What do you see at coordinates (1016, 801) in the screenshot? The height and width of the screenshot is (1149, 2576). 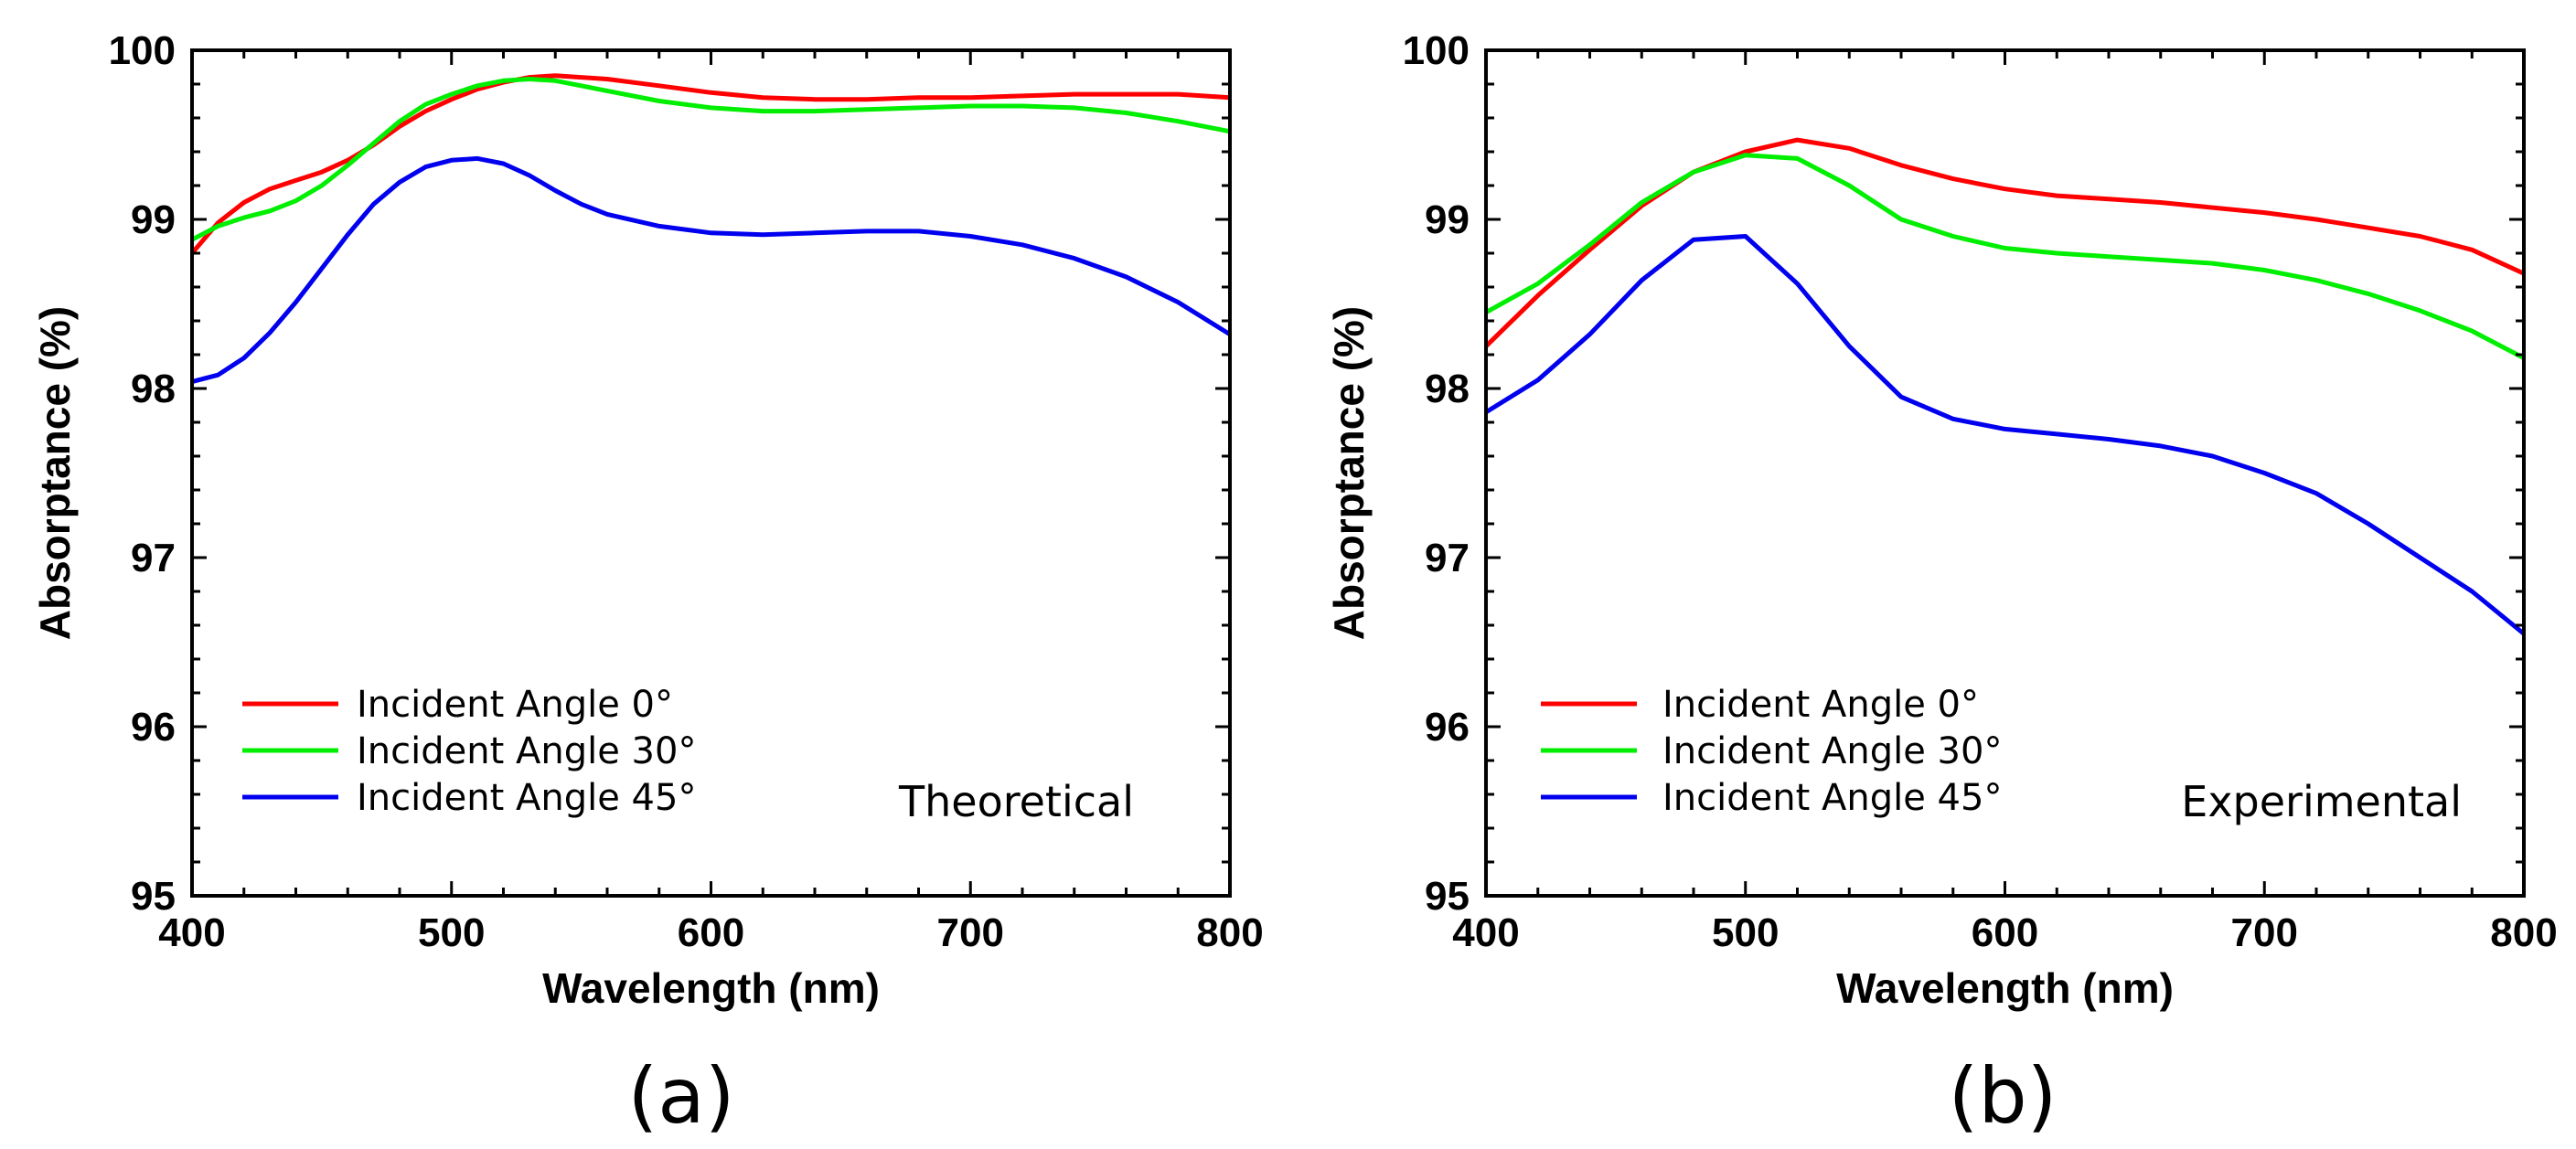 I see `chart-annotation: Theoretical` at bounding box center [1016, 801].